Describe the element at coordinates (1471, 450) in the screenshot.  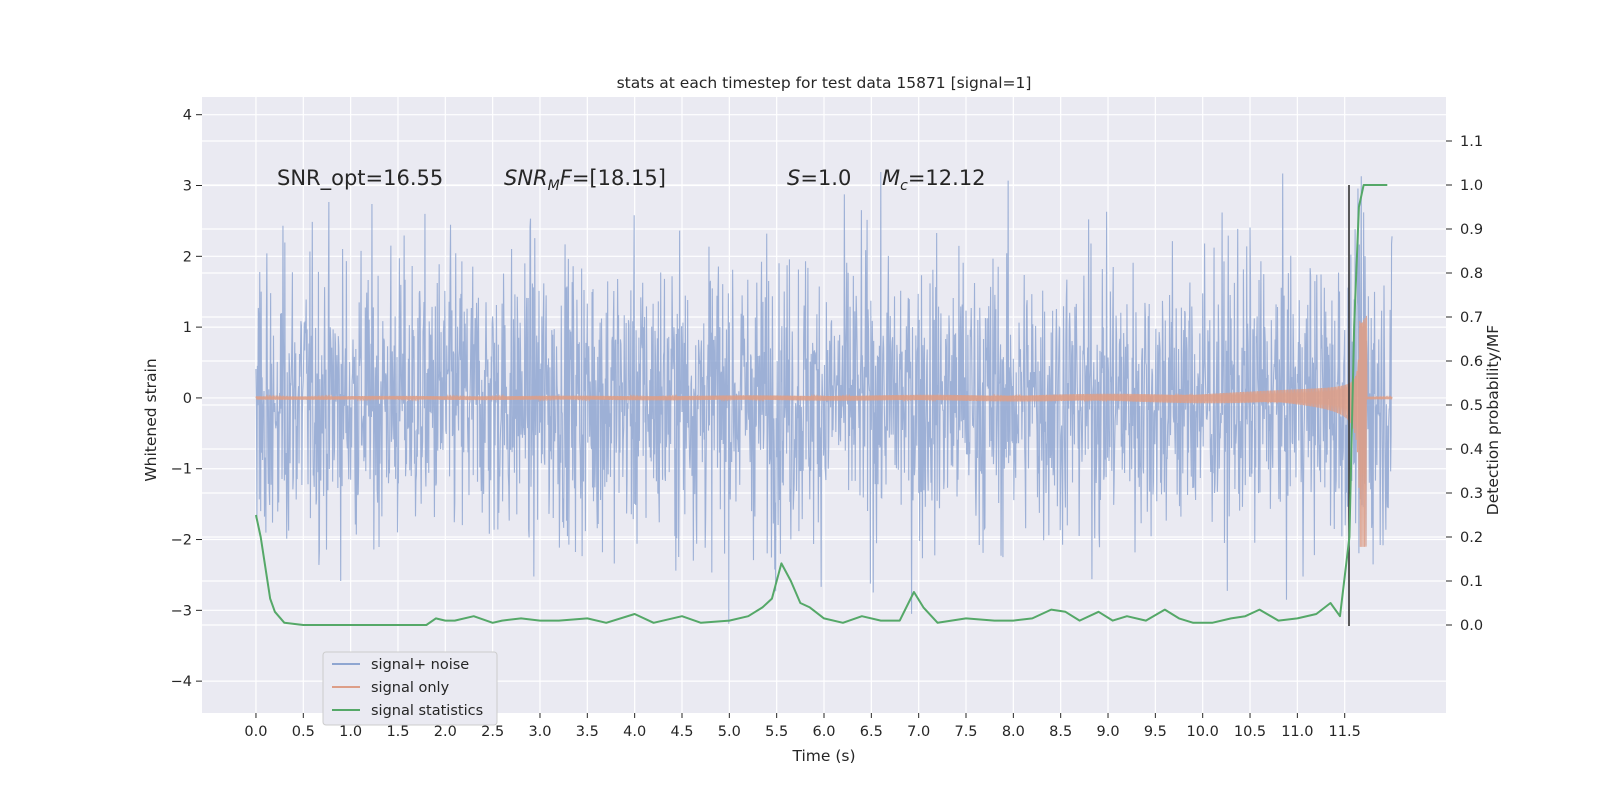
I see `y2-tick-label: 0.4` at that location.